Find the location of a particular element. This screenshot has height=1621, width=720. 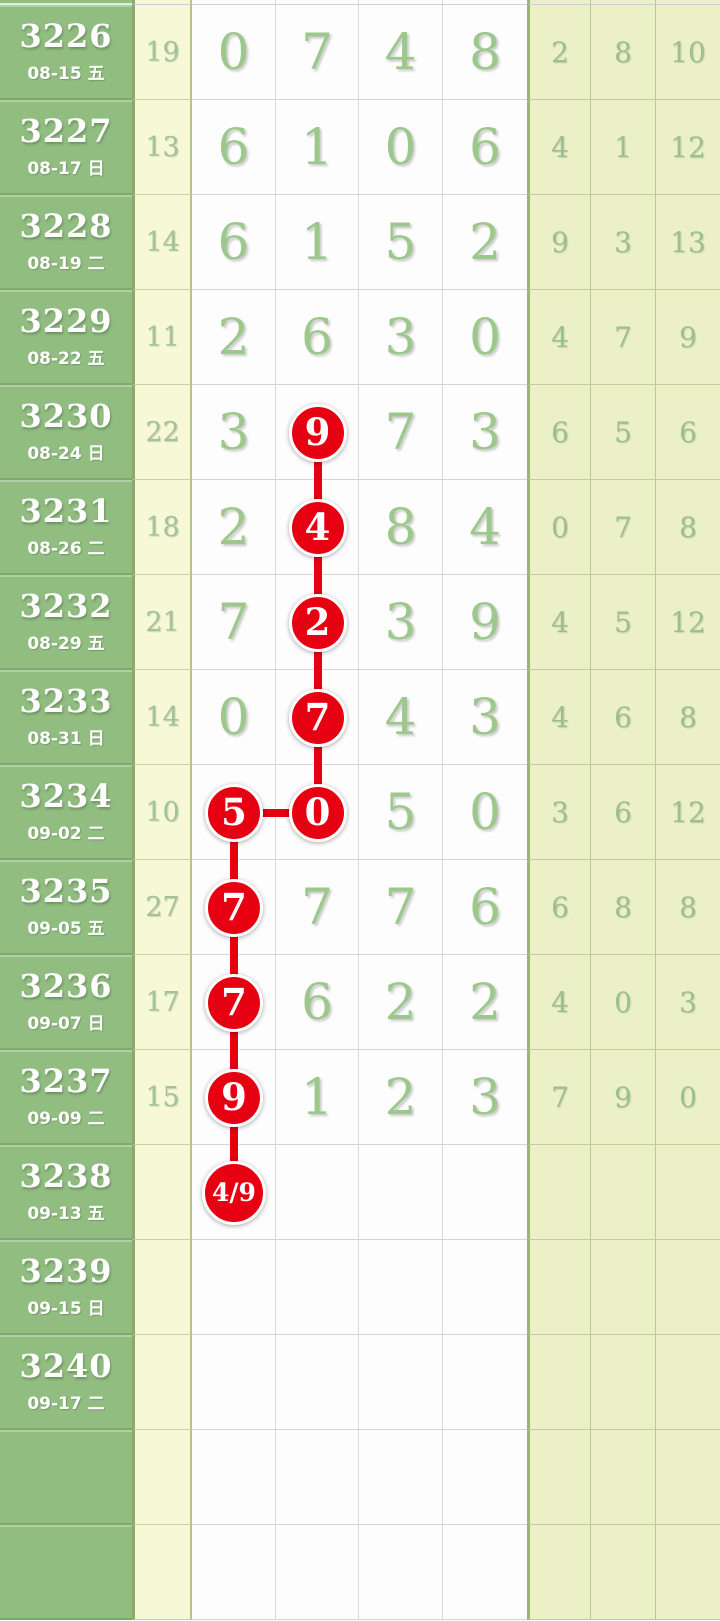

issue-cell: 3227 08-17 日 is located at coordinates (66, 147).